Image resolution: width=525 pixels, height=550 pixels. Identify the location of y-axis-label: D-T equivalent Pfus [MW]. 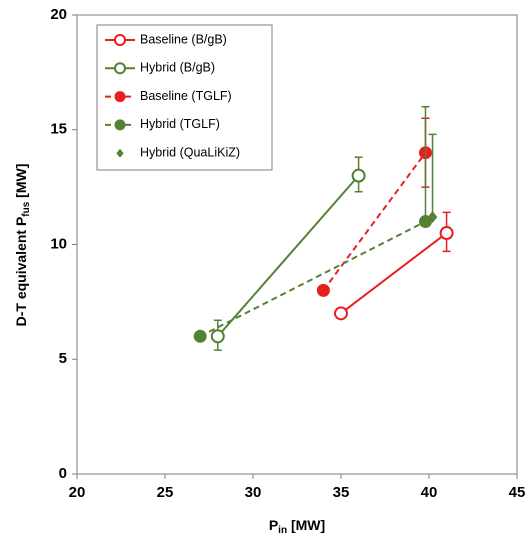
(22, 245).